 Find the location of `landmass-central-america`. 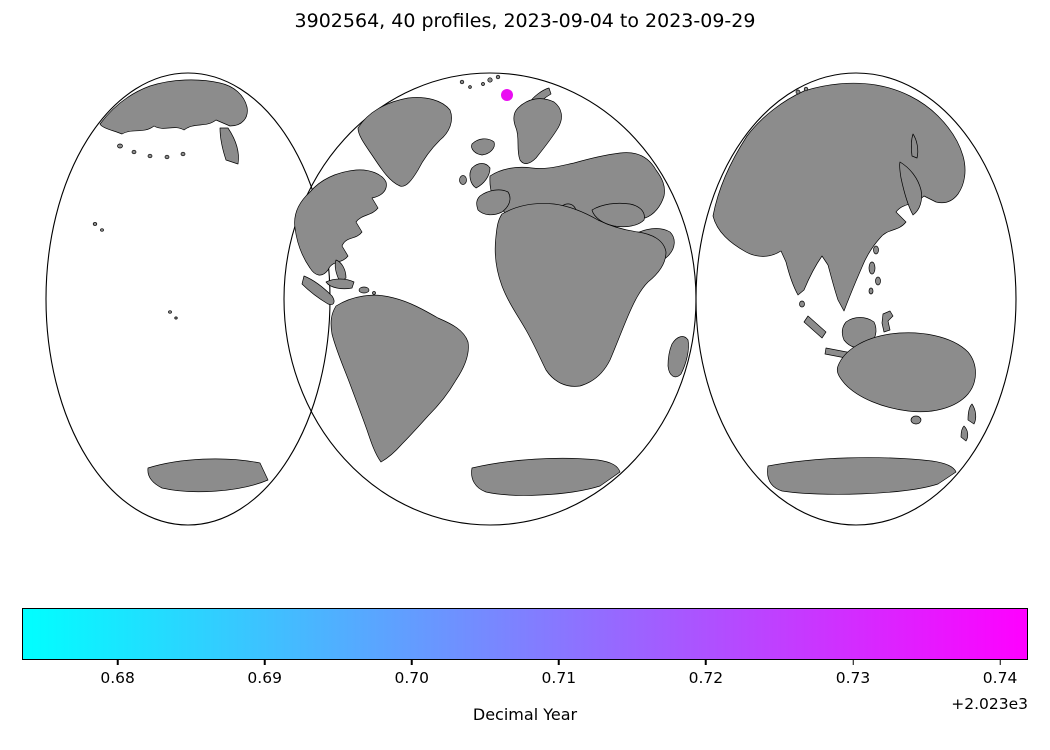

landmass-central-america is located at coordinates (318, 290).